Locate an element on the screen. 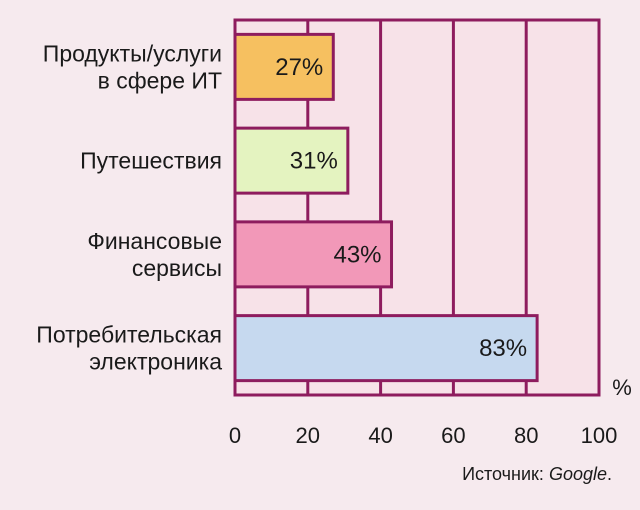 The width and height of the screenshot is (640, 510). bar-value-label: 83% is located at coordinates (503, 348).